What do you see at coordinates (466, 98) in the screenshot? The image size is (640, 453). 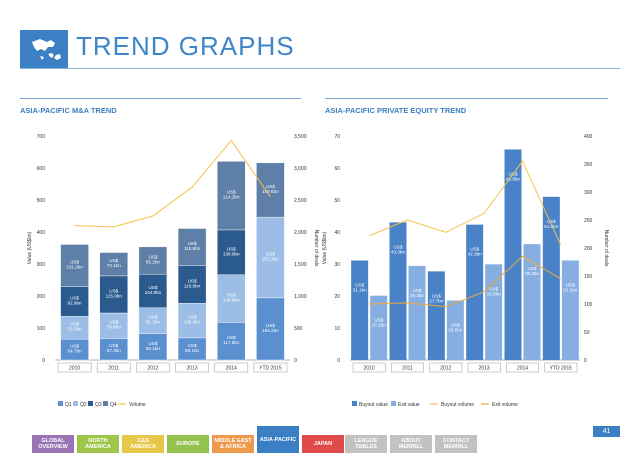 I see `pe-section-divider` at bounding box center [466, 98].